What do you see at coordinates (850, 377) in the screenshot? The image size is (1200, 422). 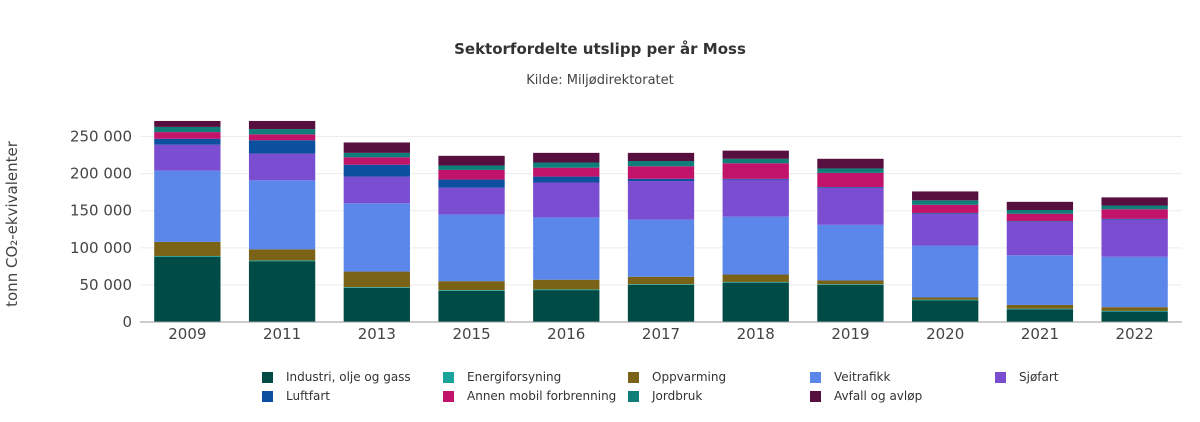 I see `legend-item: Veitrafikk` at bounding box center [850, 377].